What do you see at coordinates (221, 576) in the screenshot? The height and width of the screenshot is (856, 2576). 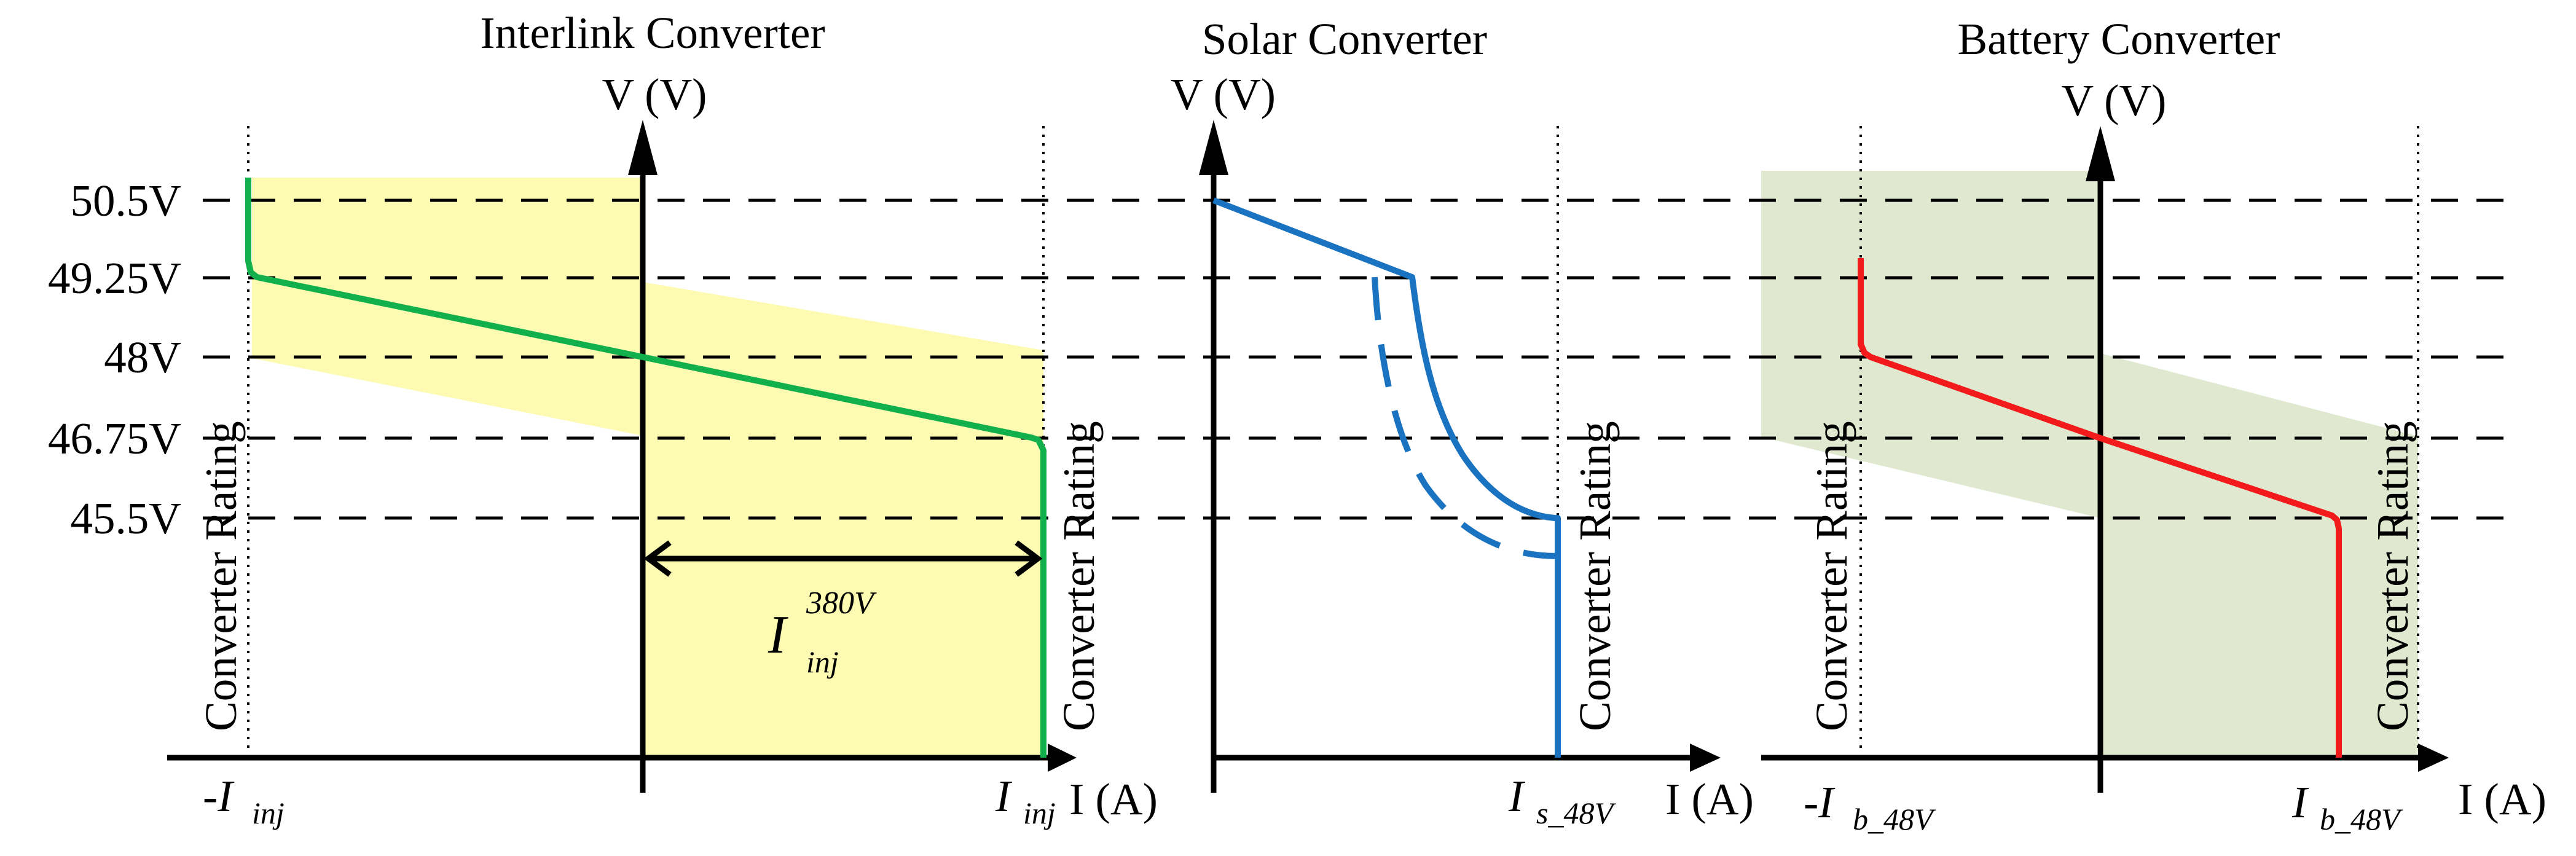 I see `interlink-rating-label-left: Converter Rating` at bounding box center [221, 576].